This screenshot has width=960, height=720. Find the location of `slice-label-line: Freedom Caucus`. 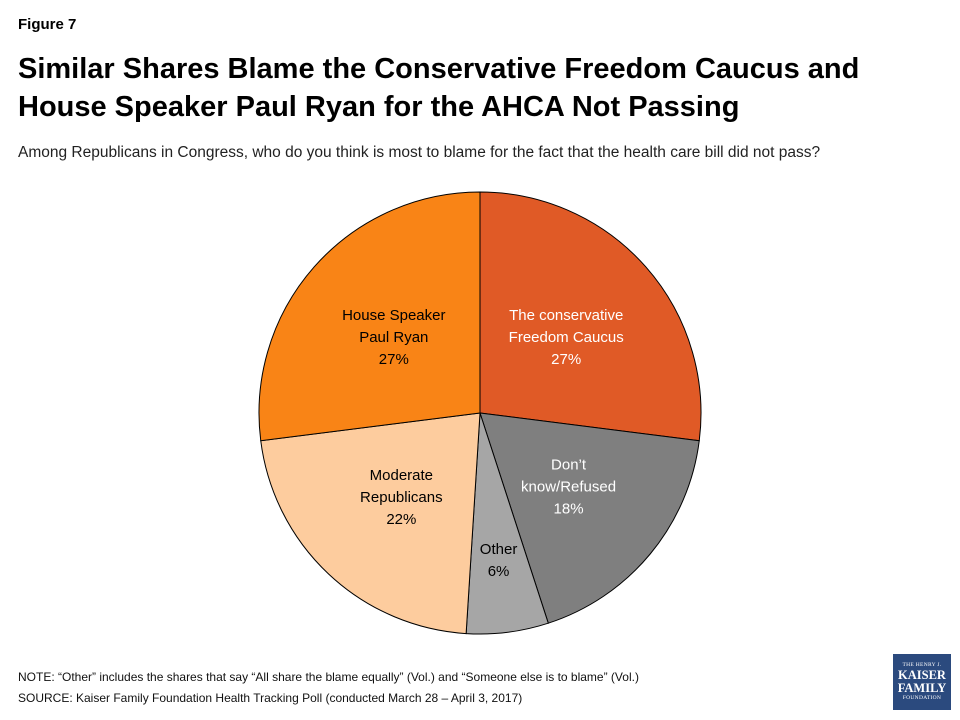

slice-label-line: Freedom Caucus is located at coordinates (566, 337).